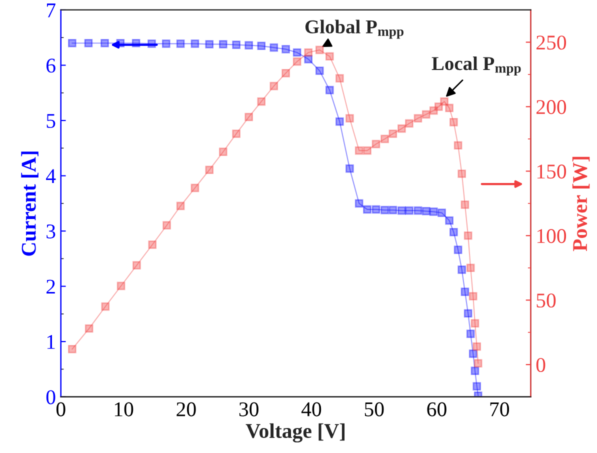  Describe the element at coordinates (551, 171) in the screenshot. I see `y2-tick-label: 150` at that location.